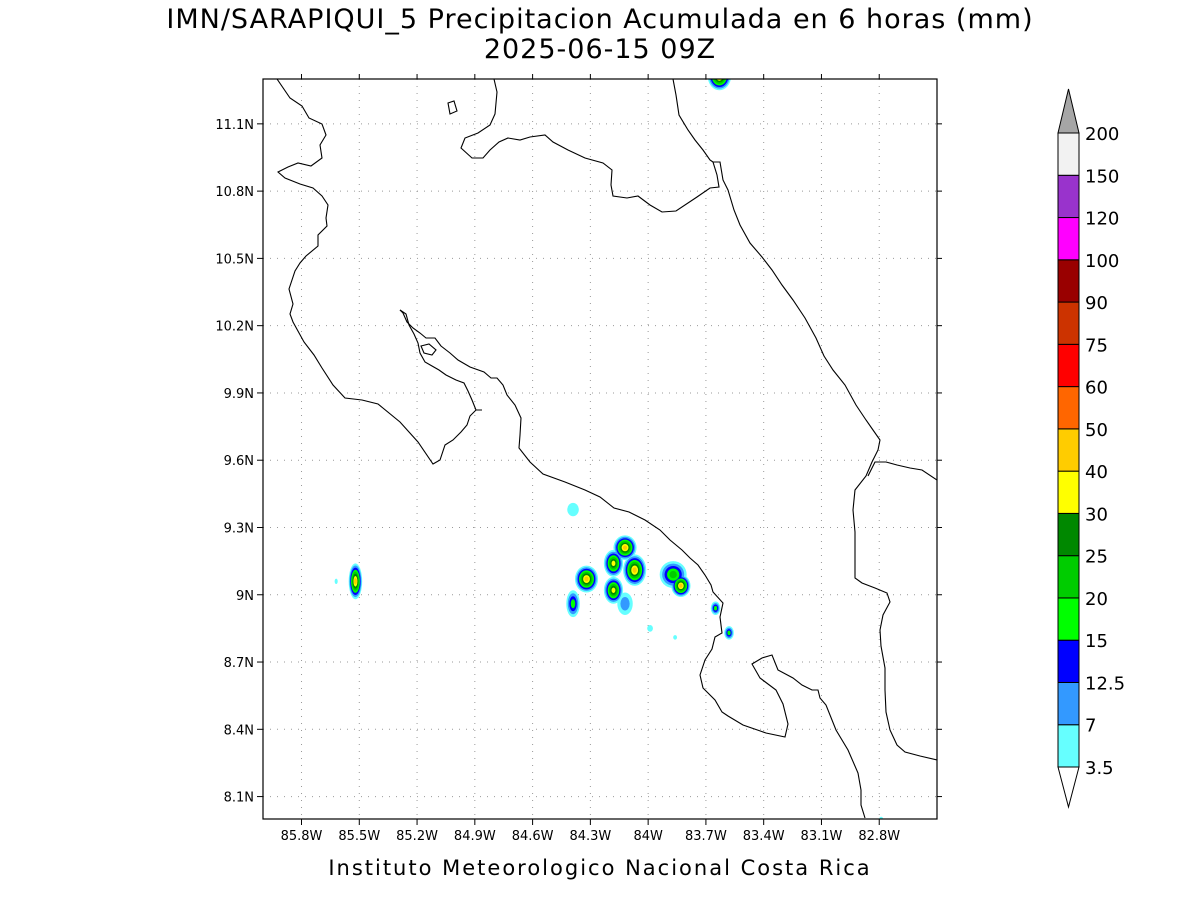 The image size is (1200, 900). I want to click on colorbar-arrow-top, so click(1068, 111).